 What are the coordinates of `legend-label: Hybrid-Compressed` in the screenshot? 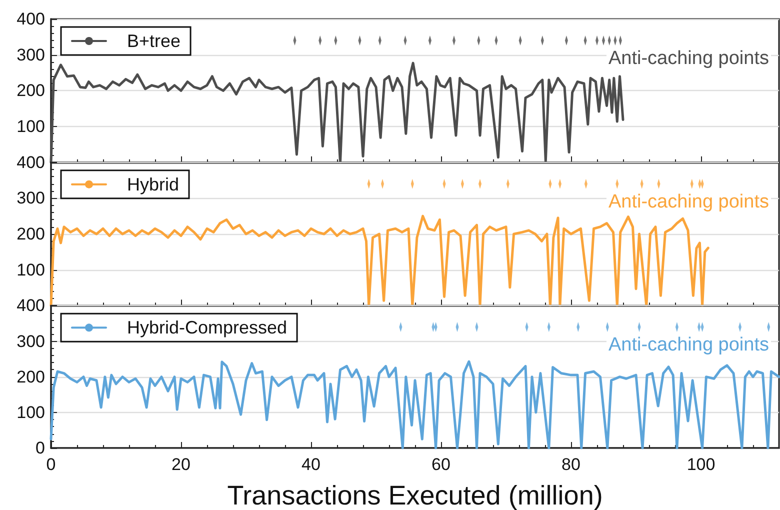 It's located at (207, 328).